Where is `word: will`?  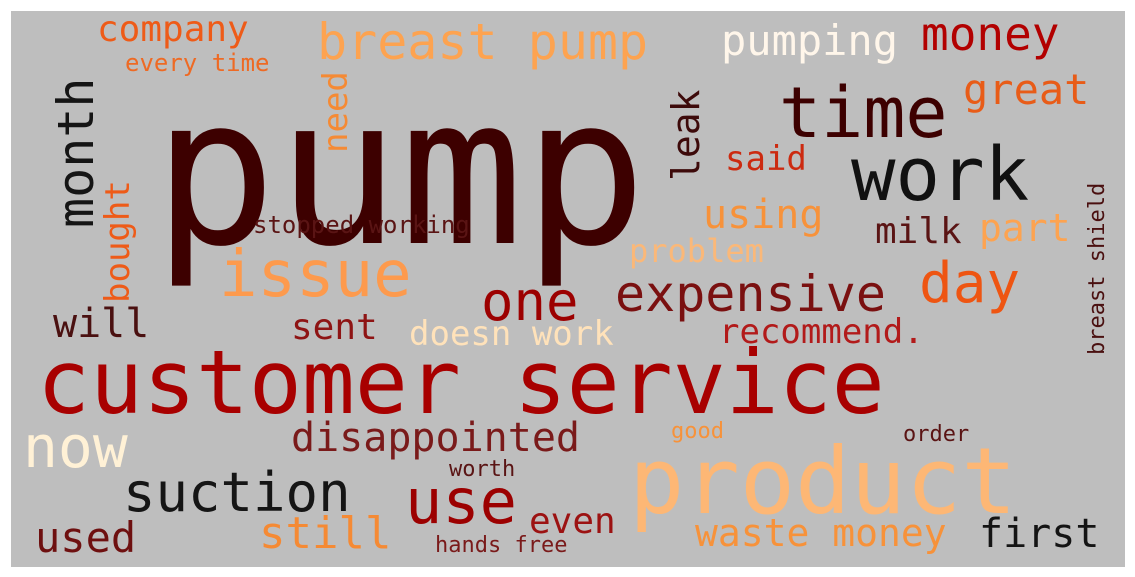 word: will is located at coordinates (101, 324).